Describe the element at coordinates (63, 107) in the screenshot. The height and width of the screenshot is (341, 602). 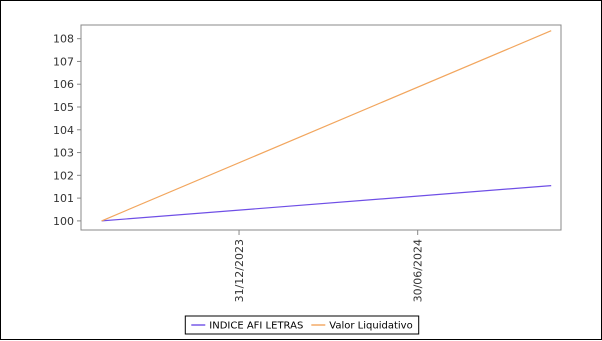
I see `y-tick-label: 105` at that location.